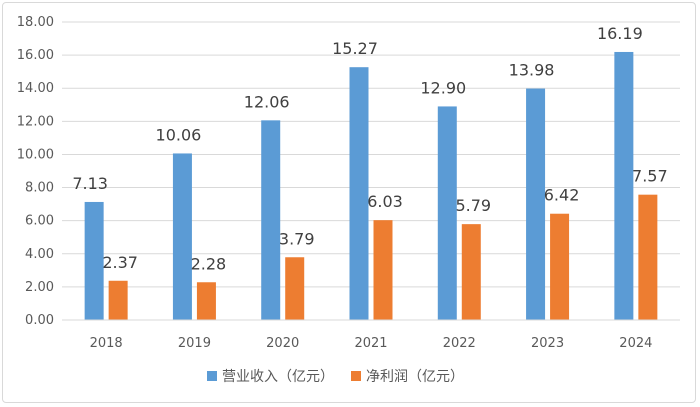  I want to click on profit-bar-2022, so click(471, 272).